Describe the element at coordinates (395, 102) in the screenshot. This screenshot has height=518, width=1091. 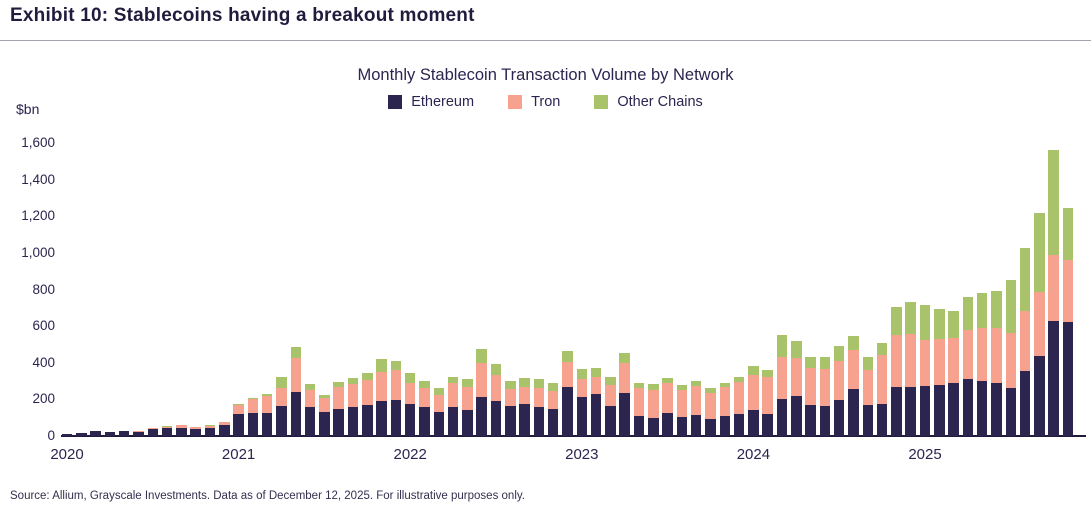
I see `ethereum-swatch` at that location.